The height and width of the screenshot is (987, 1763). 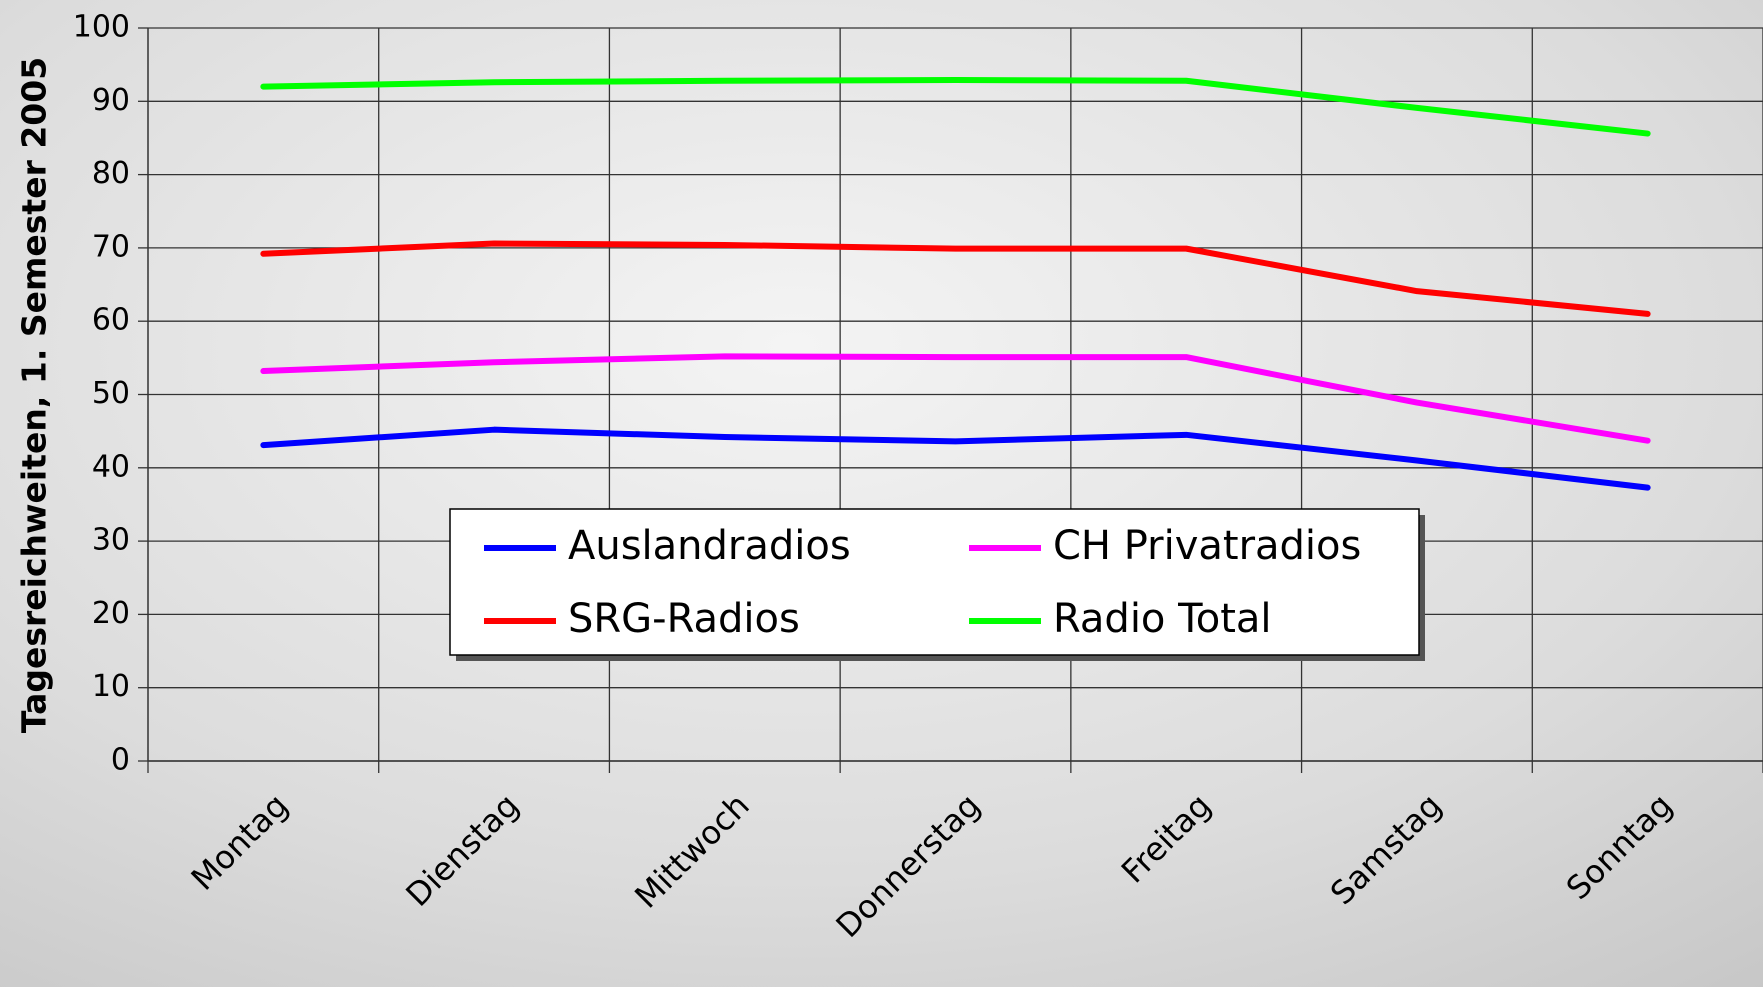 What do you see at coordinates (111, 246) in the screenshot?
I see `y-tick-label: 70` at bounding box center [111, 246].